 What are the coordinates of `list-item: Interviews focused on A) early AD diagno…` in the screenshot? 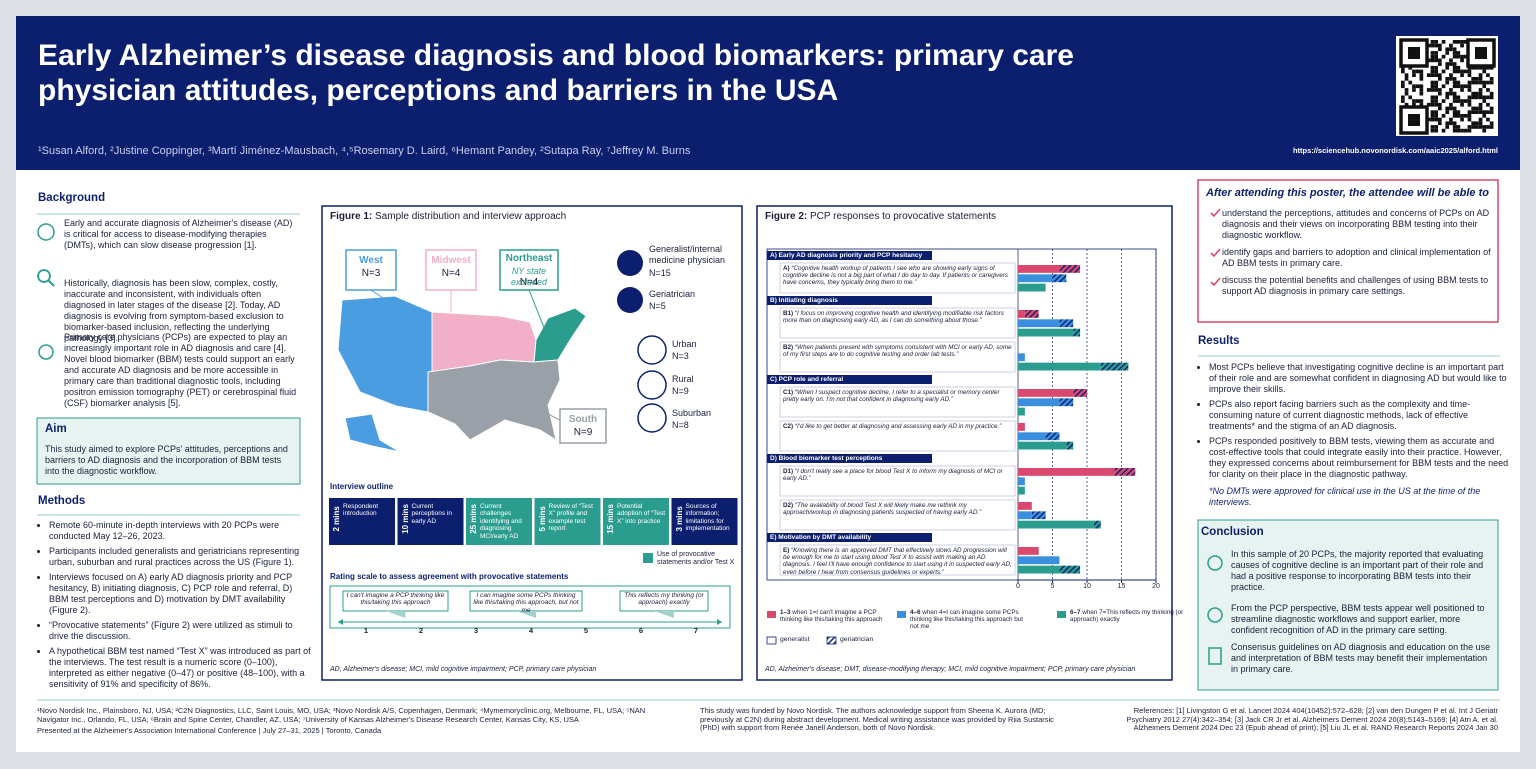 It's located at (180, 594).